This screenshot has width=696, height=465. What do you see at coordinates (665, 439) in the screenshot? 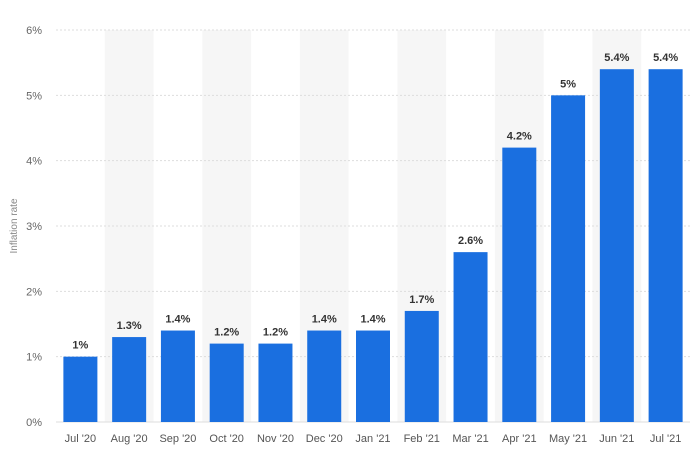
I see `x-tick-label: Jul '21` at bounding box center [665, 439].